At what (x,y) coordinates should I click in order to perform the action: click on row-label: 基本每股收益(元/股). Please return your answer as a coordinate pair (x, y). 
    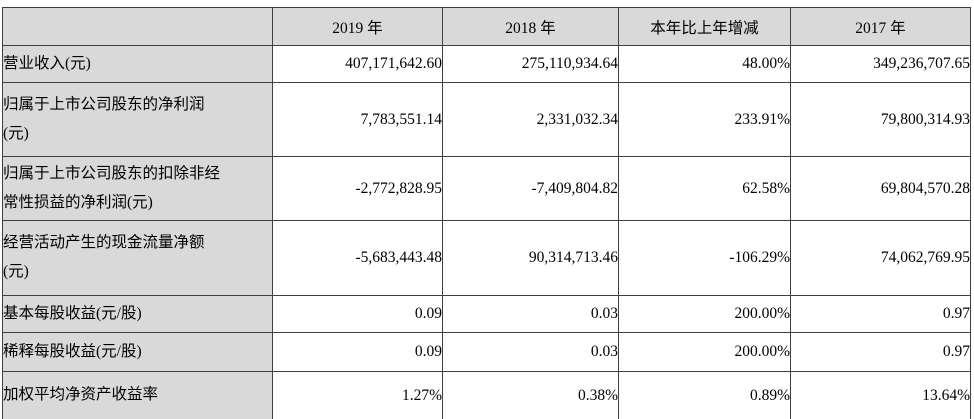
    Looking at the image, I should click on (137, 314).